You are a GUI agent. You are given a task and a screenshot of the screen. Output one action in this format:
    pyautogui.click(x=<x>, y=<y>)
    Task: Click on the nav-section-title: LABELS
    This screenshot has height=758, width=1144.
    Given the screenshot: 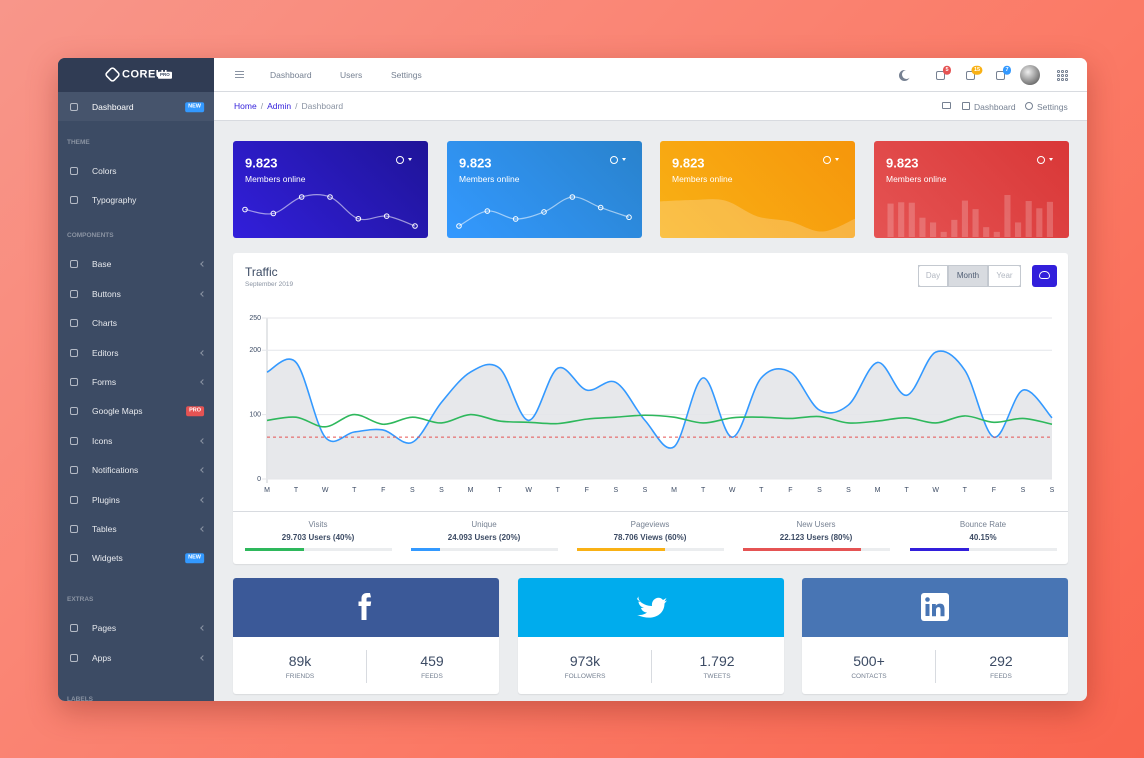 What is the action you would take?
    pyautogui.click(x=80, y=698)
    